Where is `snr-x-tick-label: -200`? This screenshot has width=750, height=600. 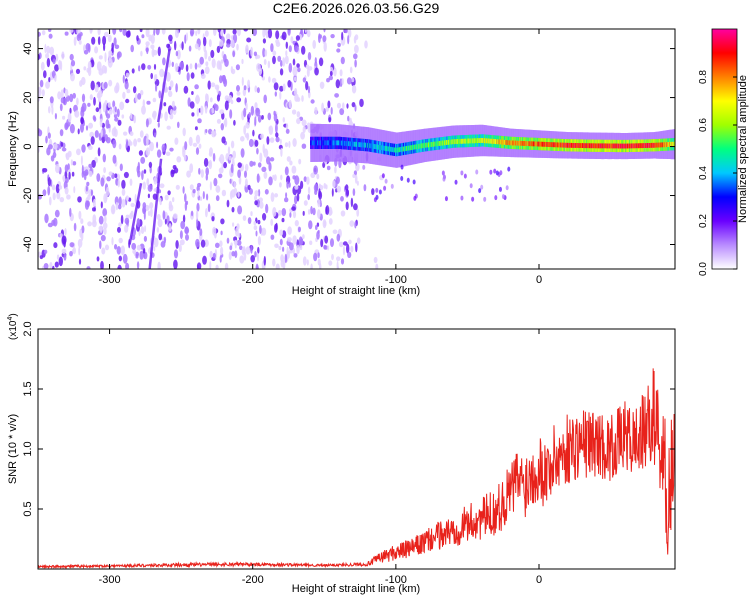 snr-x-tick-label: -200 is located at coordinates (253, 580).